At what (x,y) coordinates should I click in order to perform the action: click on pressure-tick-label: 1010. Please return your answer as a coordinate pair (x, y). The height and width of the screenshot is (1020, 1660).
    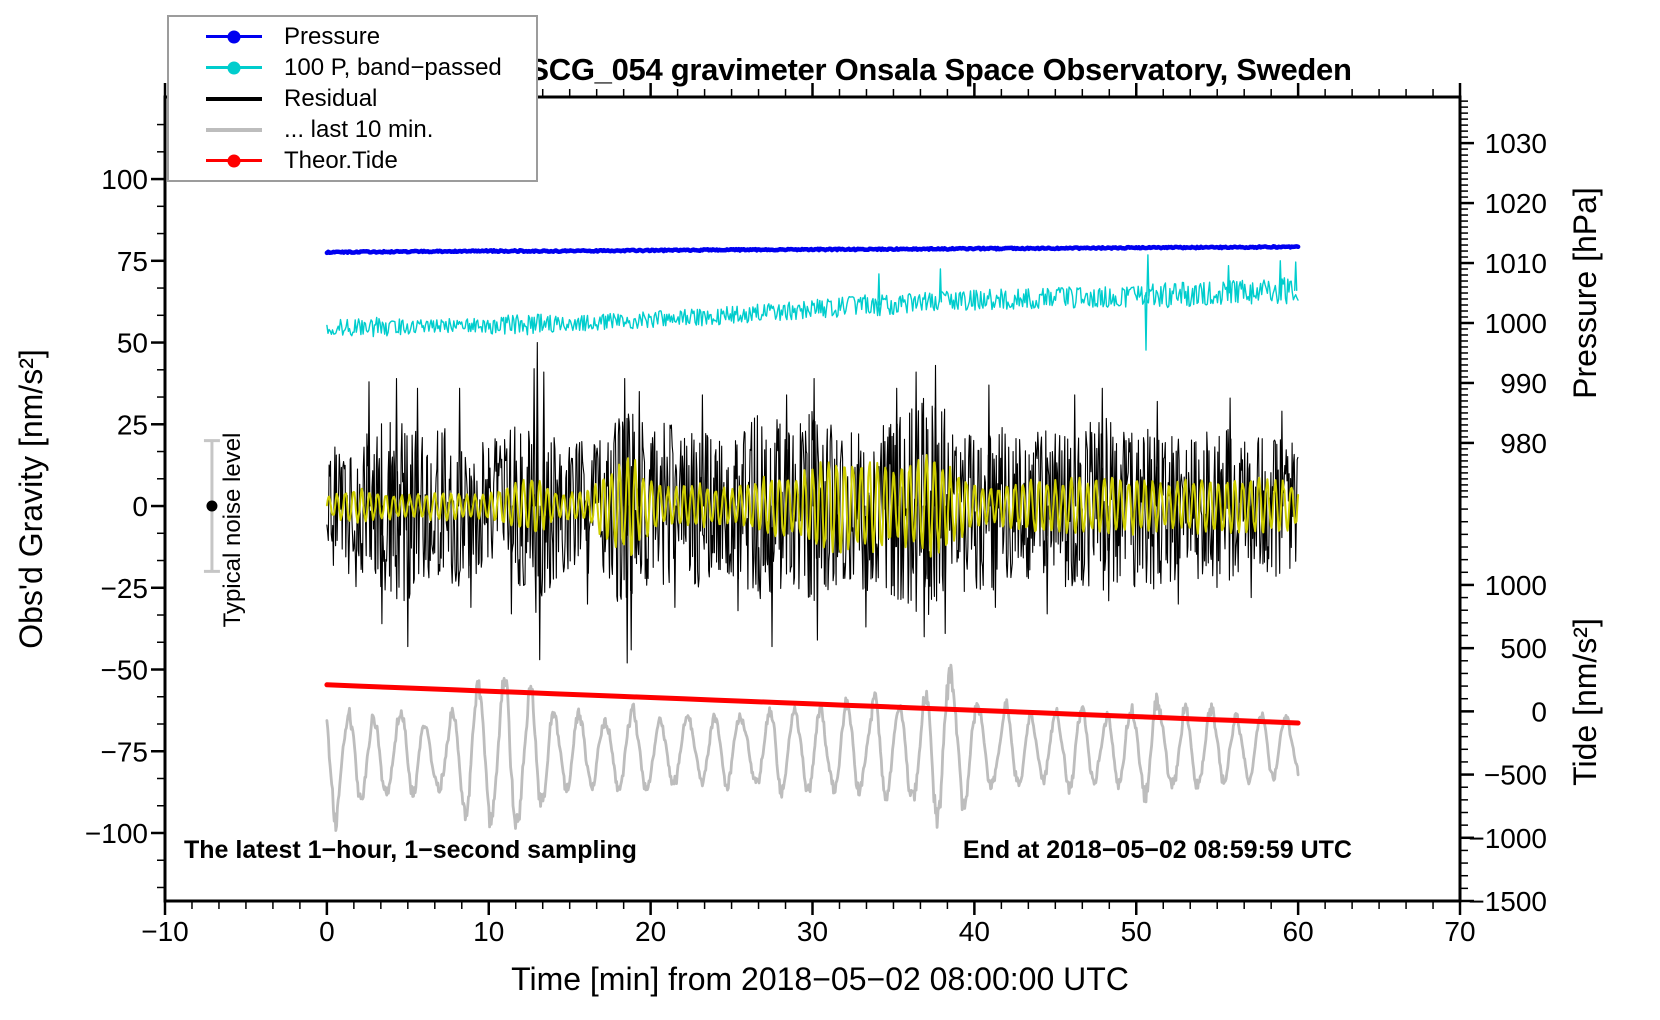
    Looking at the image, I should click on (1516, 263).